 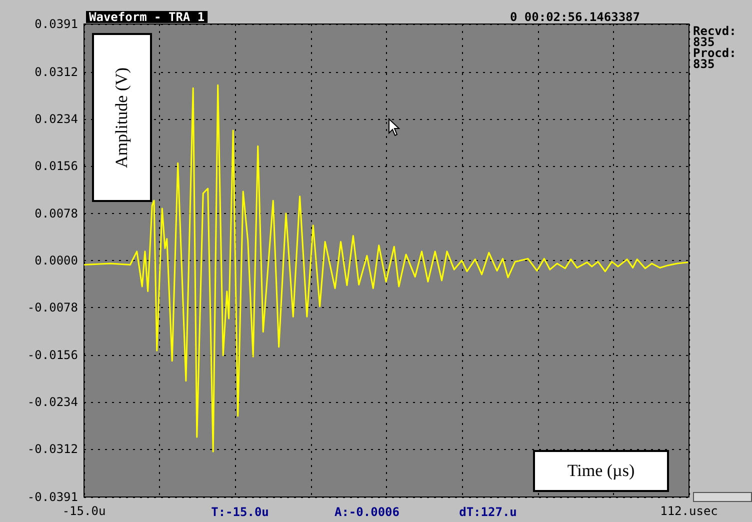 What do you see at coordinates (56, 261) in the screenshot?
I see `y-tick-label: 0.0000` at bounding box center [56, 261].